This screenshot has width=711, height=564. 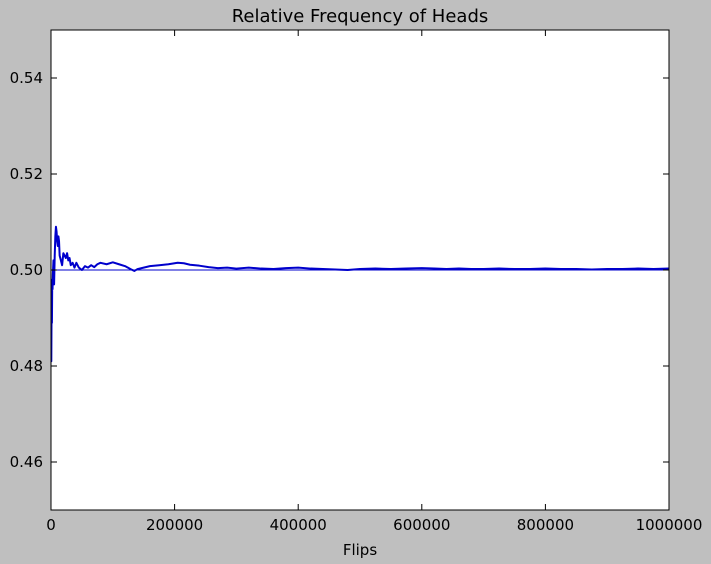 What do you see at coordinates (421, 525) in the screenshot?
I see `x-tick-label: 600000` at bounding box center [421, 525].